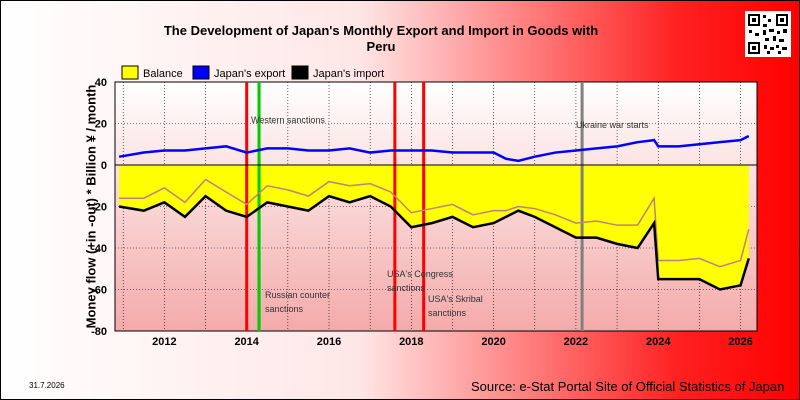 This screenshot has width=800, height=400. Describe the element at coordinates (420, 274) in the screenshot. I see `event-label: USA's Congress` at that location.